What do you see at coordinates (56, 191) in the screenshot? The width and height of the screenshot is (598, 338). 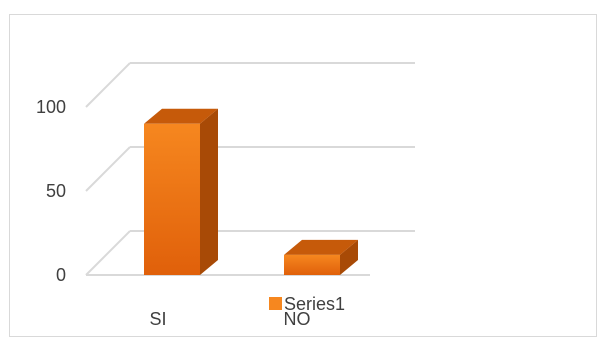 I see `y-tick-label-50: 50` at bounding box center [56, 191].